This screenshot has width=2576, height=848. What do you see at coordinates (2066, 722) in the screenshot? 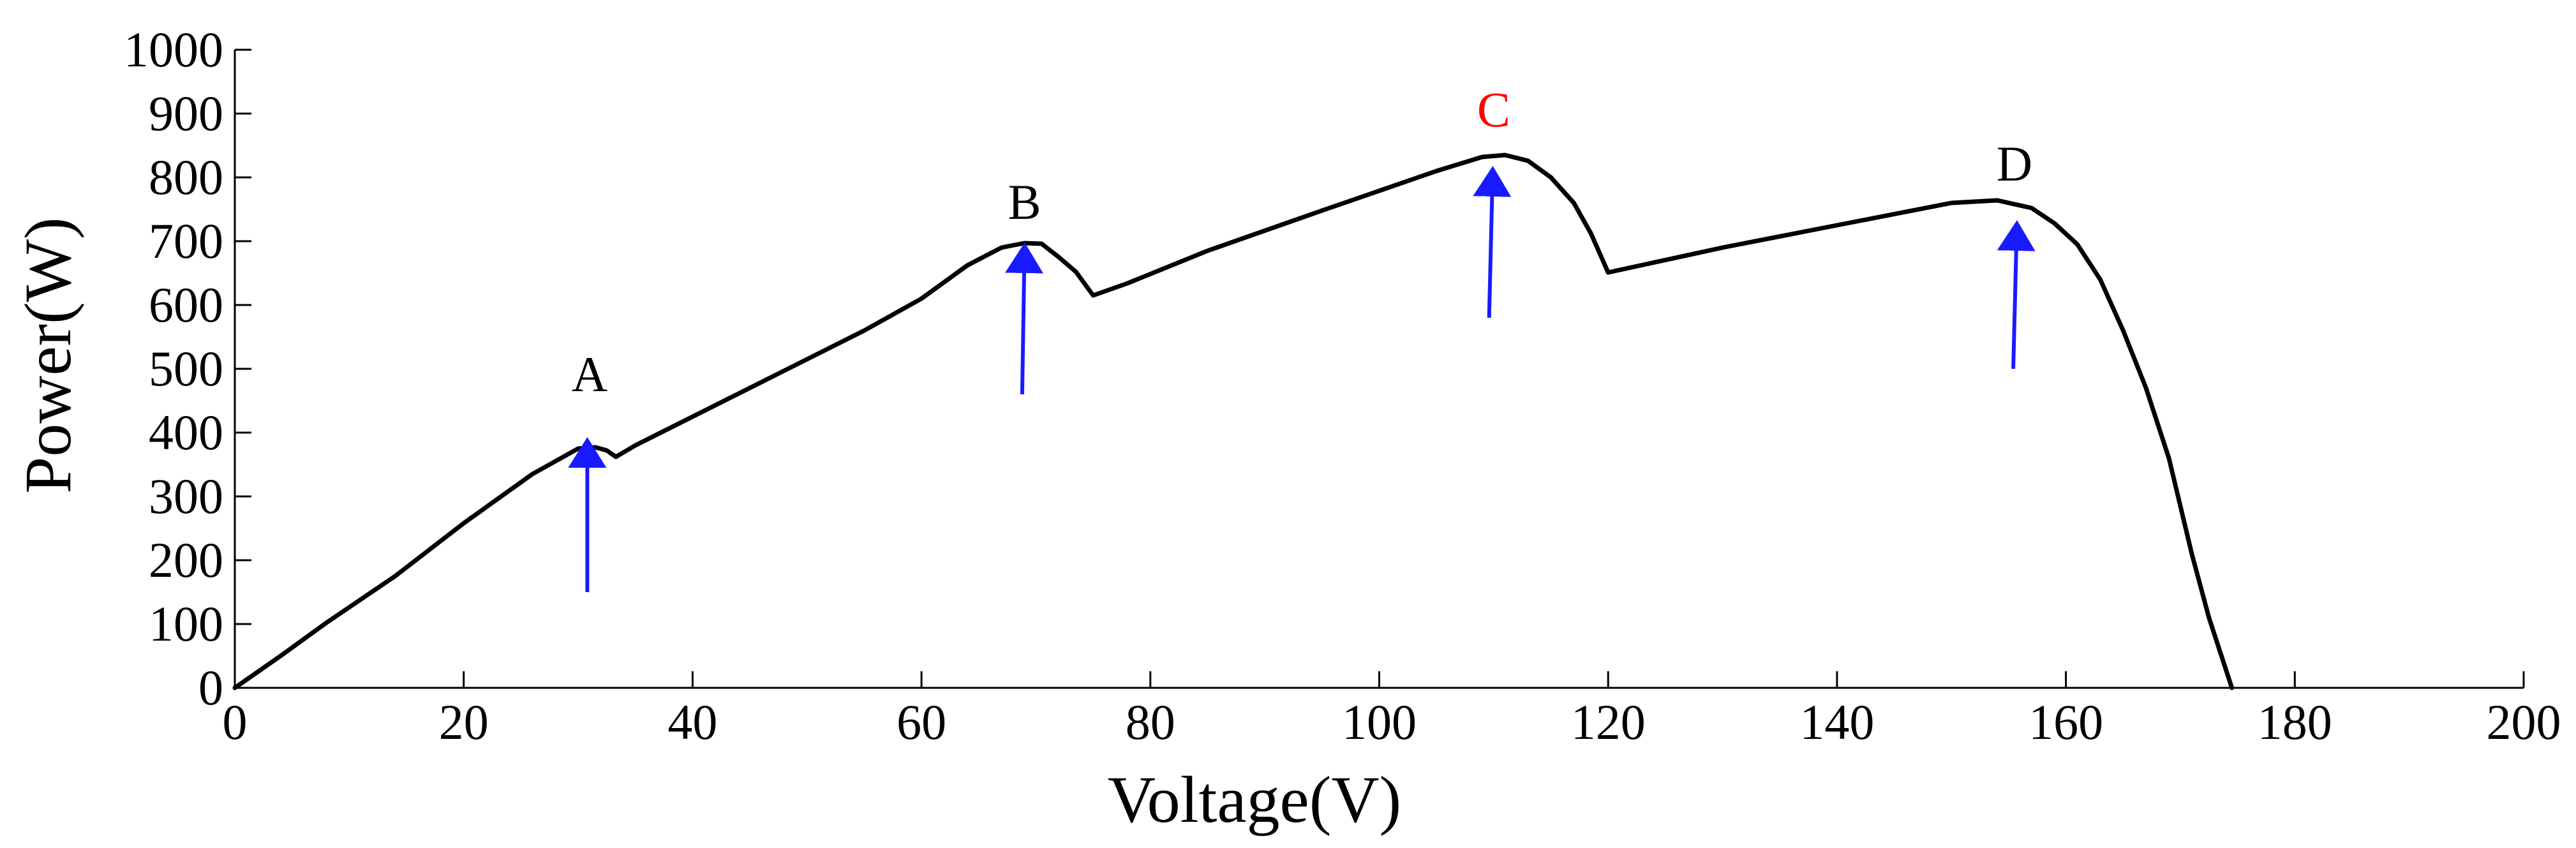
I see `x-tick-label: 160` at bounding box center [2066, 722].